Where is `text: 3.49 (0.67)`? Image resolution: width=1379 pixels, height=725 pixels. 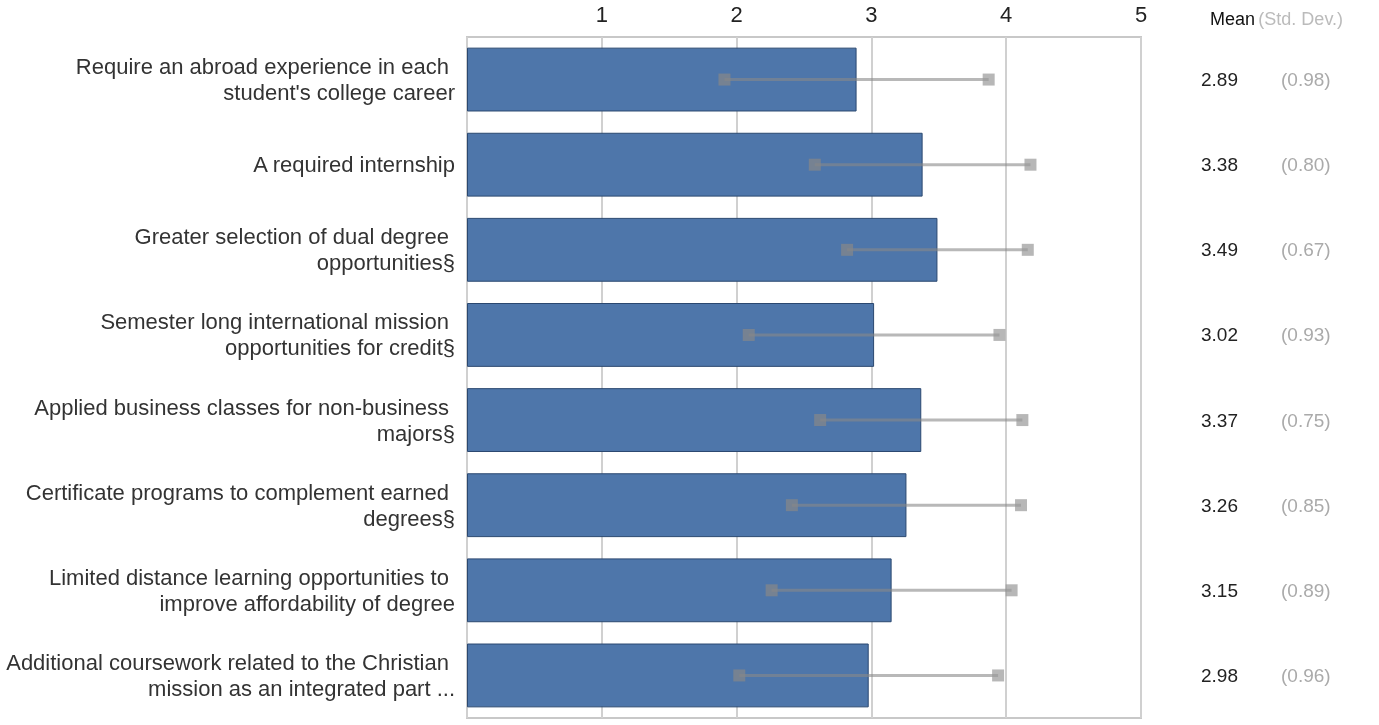 text: 3.49 (0.67) is located at coordinates (1266, 250).